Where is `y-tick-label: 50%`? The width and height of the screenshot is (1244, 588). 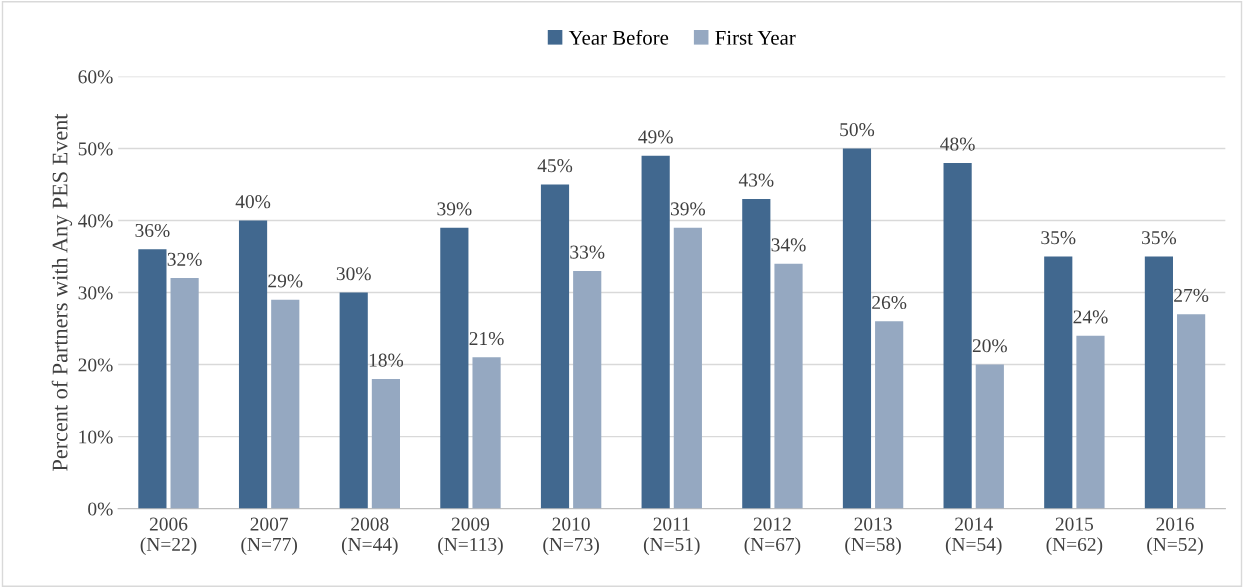 y-tick-label: 50% is located at coordinates (95, 149).